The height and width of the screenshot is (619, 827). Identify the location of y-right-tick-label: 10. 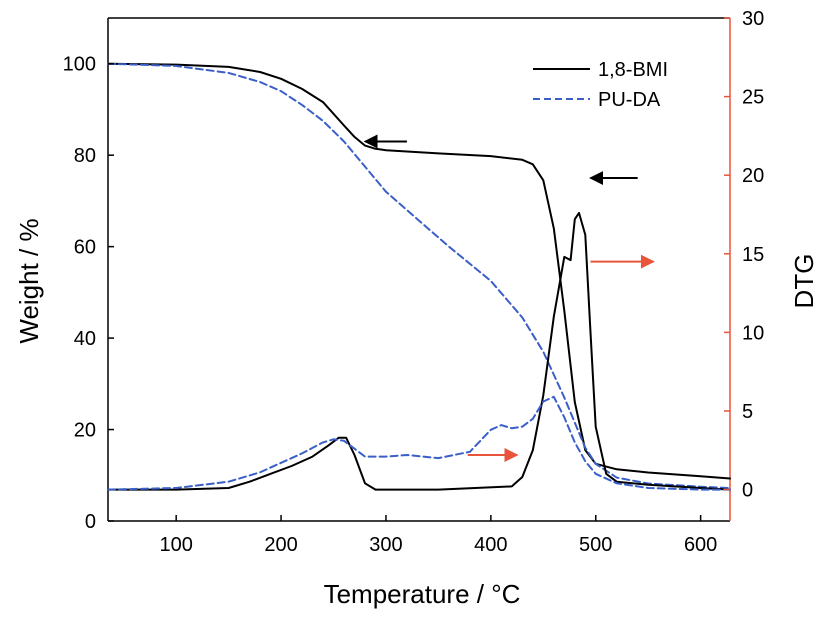
(753, 333).